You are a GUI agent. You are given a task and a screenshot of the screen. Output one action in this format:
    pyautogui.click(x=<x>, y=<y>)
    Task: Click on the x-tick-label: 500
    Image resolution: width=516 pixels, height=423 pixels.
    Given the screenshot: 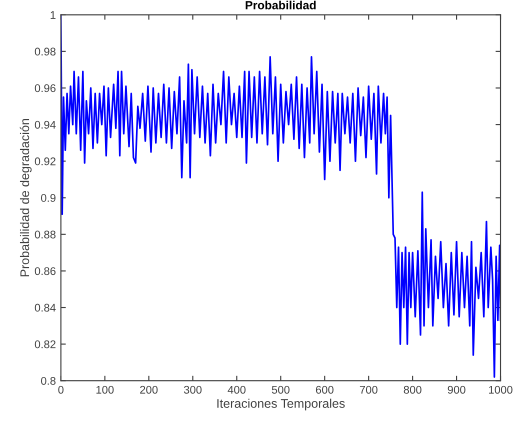 What is the action you would take?
    pyautogui.click(x=281, y=390)
    